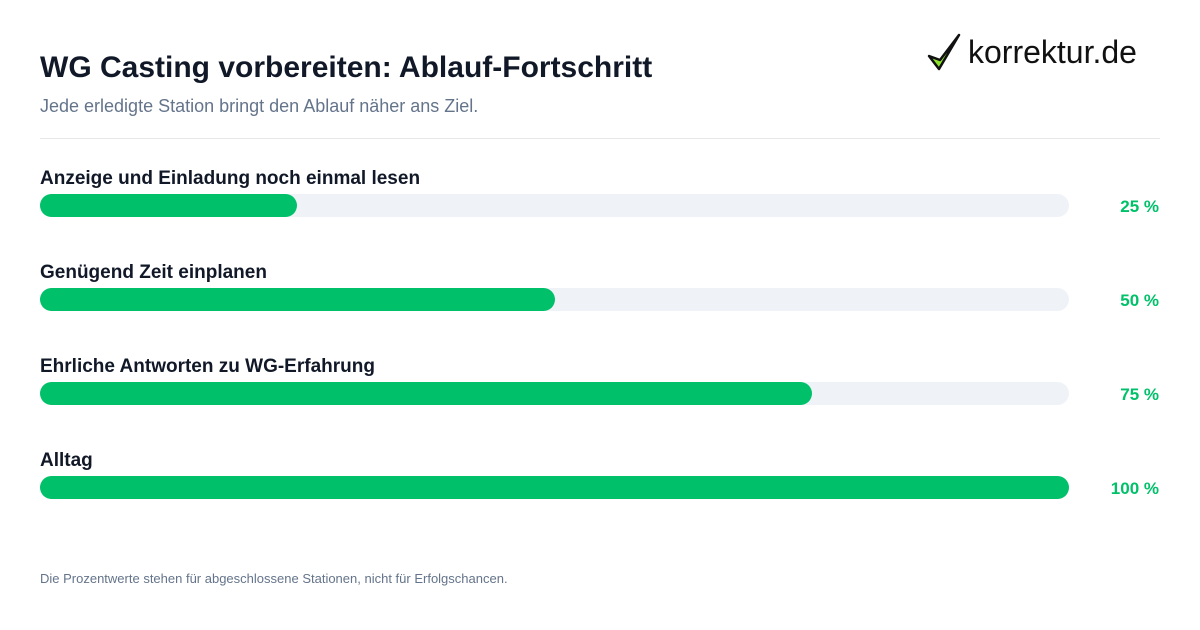  I want to click on bar-label: Alltag, so click(66, 460).